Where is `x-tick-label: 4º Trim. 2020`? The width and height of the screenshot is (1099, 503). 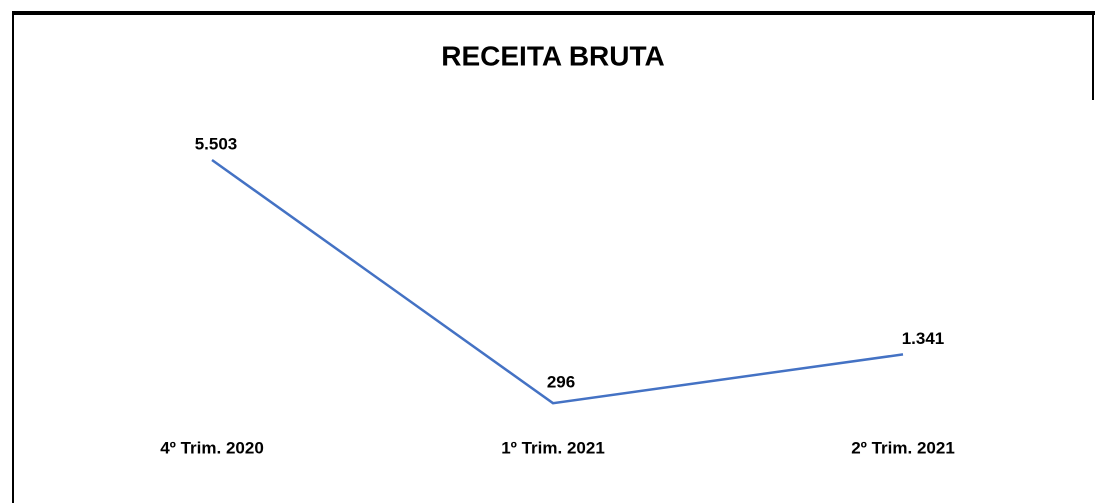 x-tick-label: 4º Trim. 2020 is located at coordinates (212, 447).